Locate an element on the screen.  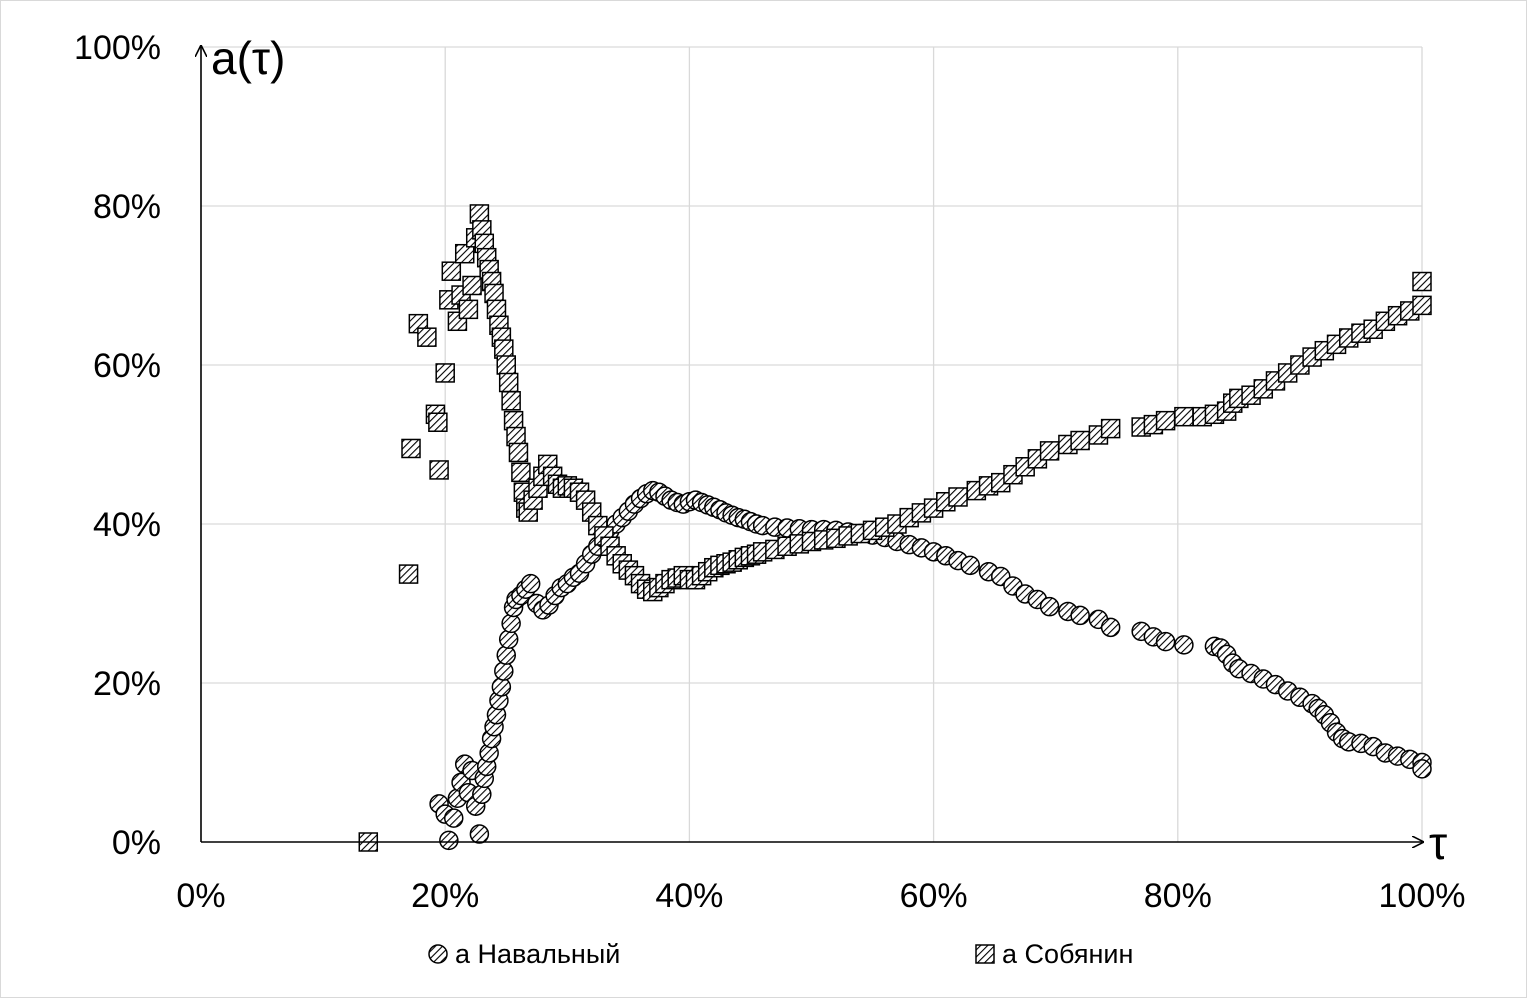
x-tick-label: 20% is located at coordinates (445, 896).